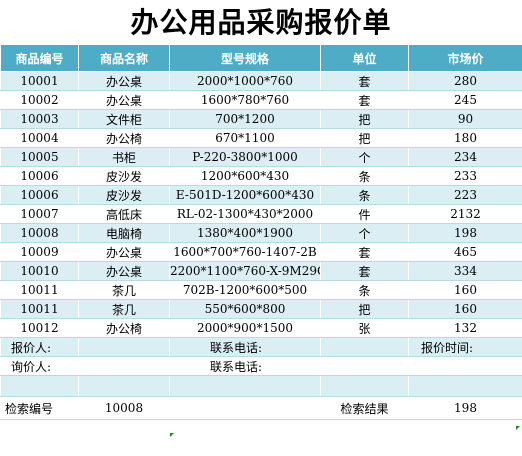  Describe the element at coordinates (465, 81) in the screenshot. I see `item-price-cell: 280` at that location.